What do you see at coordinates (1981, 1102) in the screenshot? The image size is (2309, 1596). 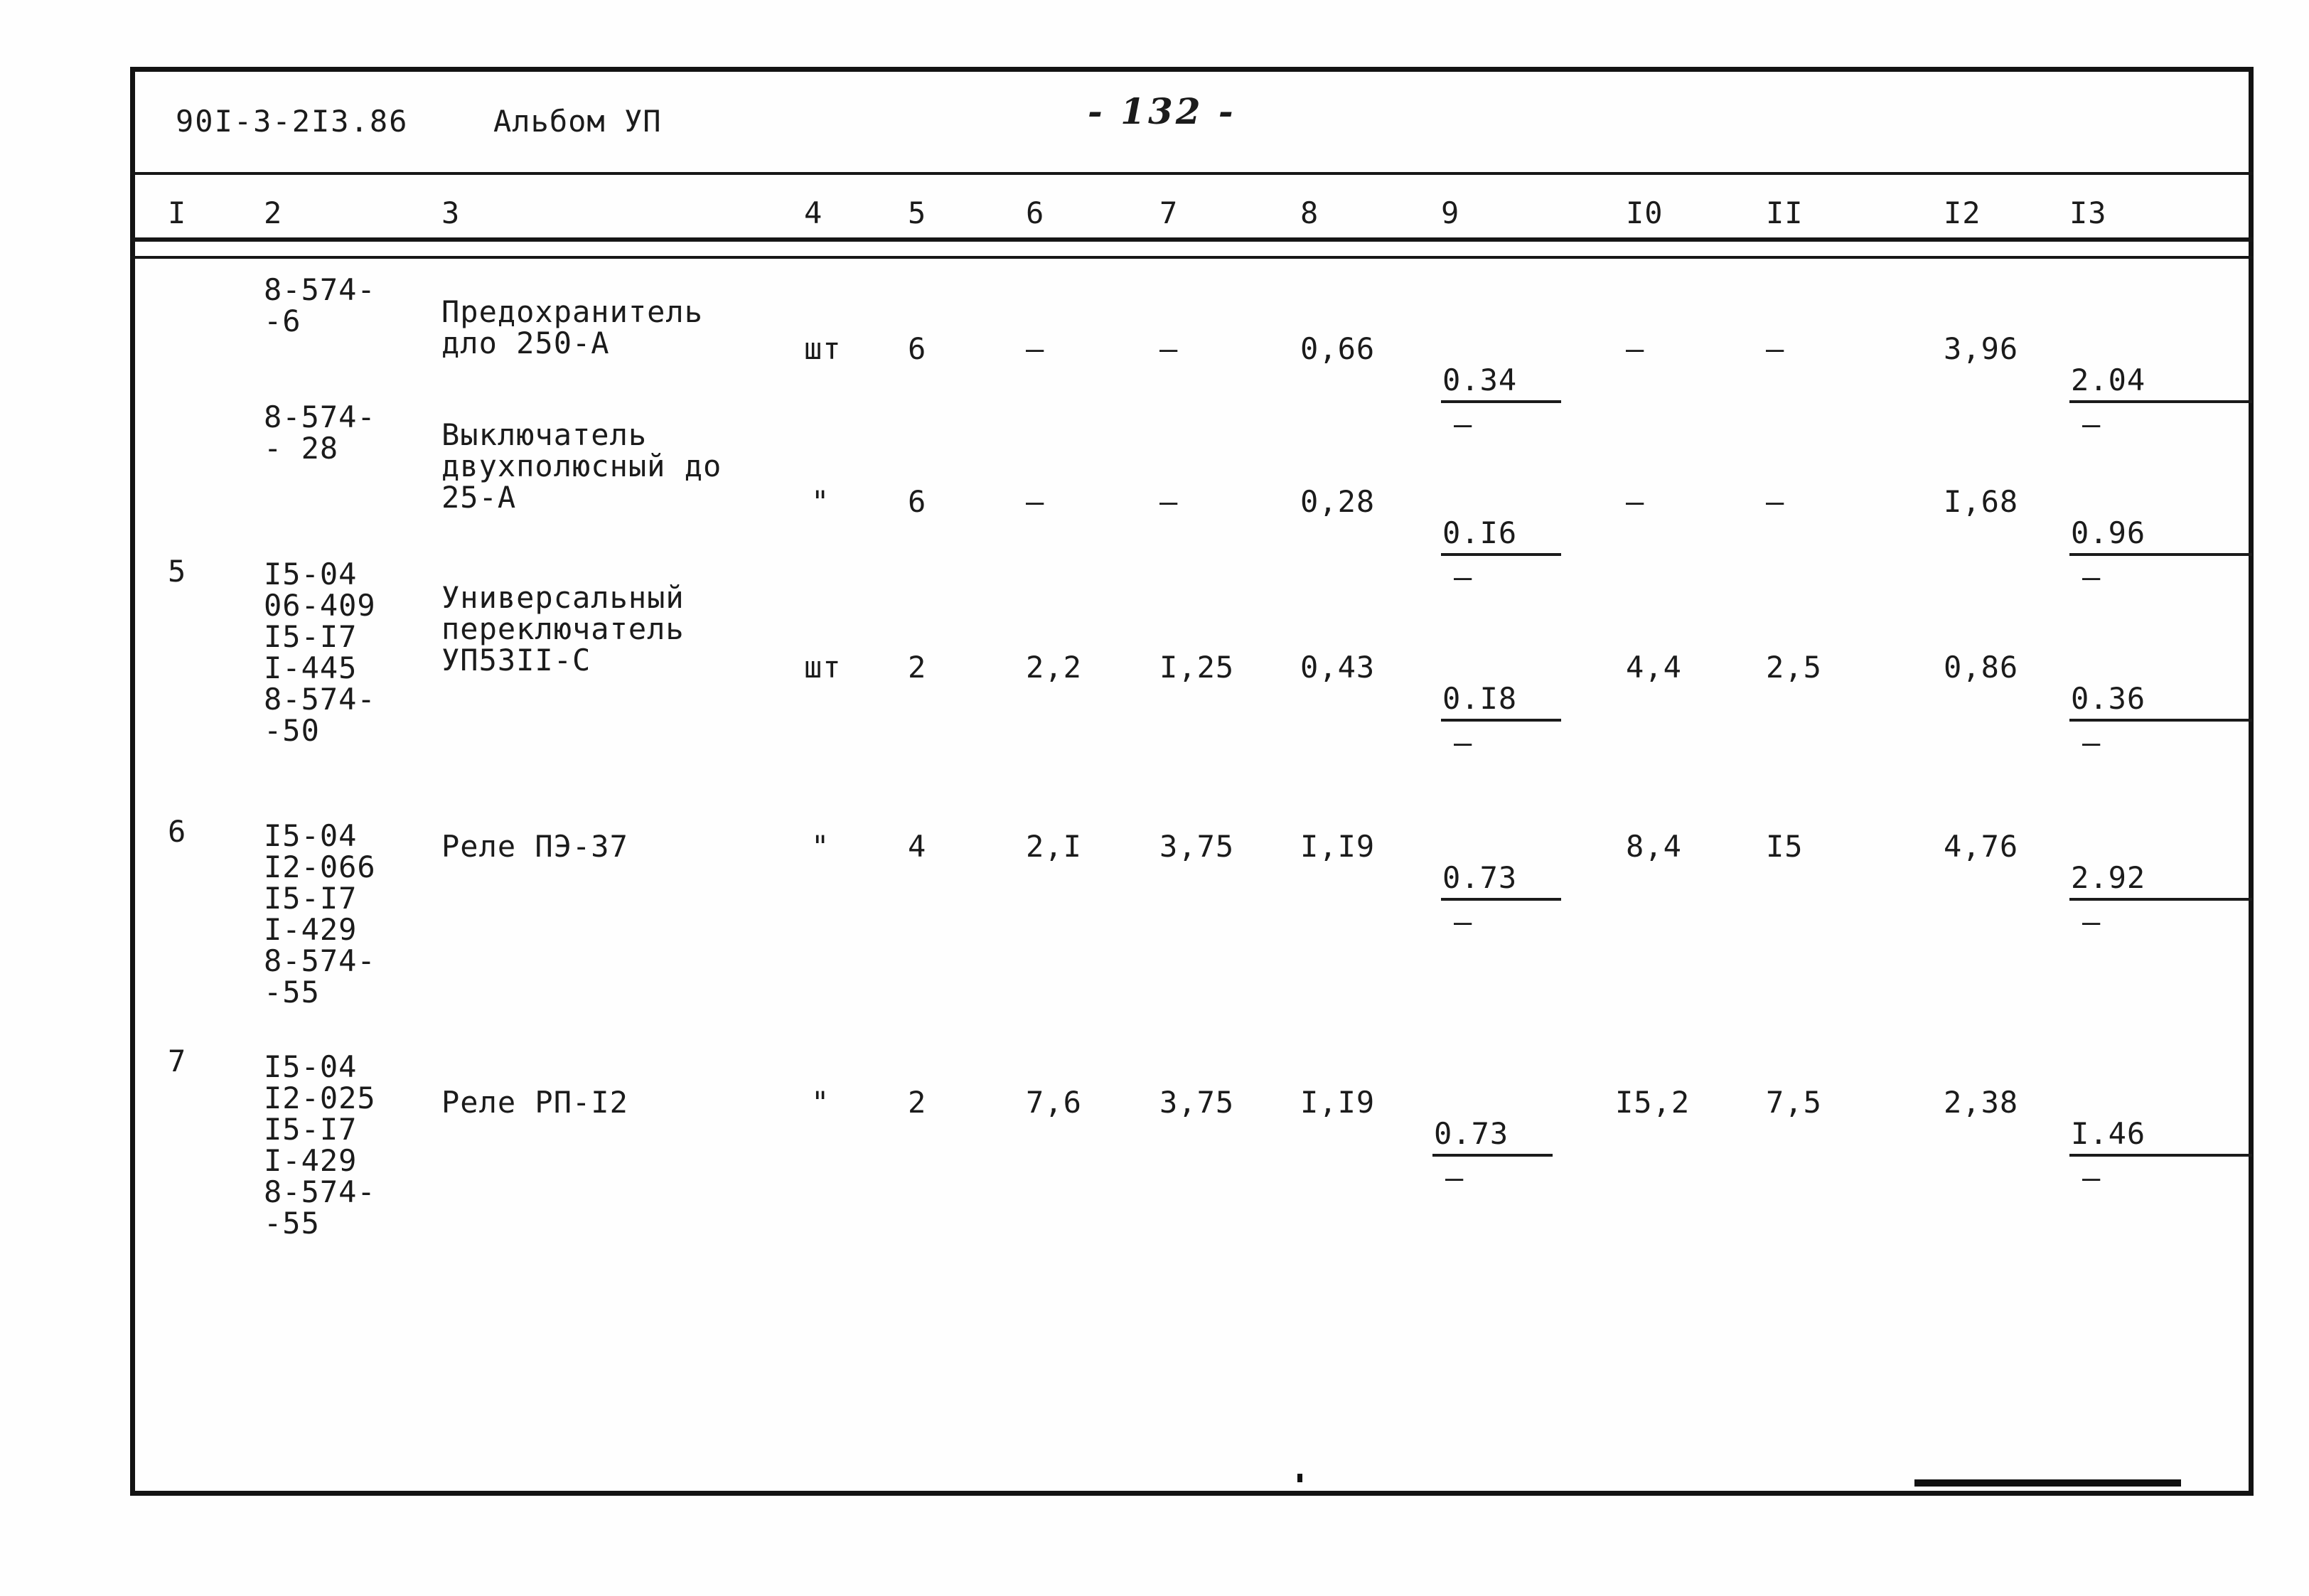 I see `row-7-col12: 2,38` at bounding box center [1981, 1102].